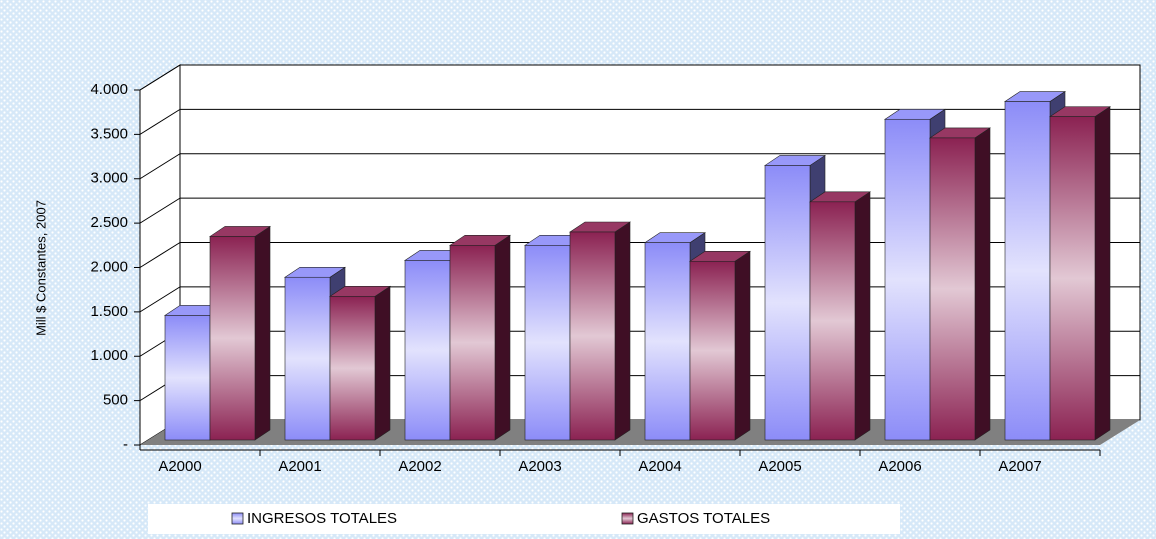 This screenshot has height=539, width=1156. What do you see at coordinates (899, 466) in the screenshot?
I see `x-tick-label: A2006` at bounding box center [899, 466].